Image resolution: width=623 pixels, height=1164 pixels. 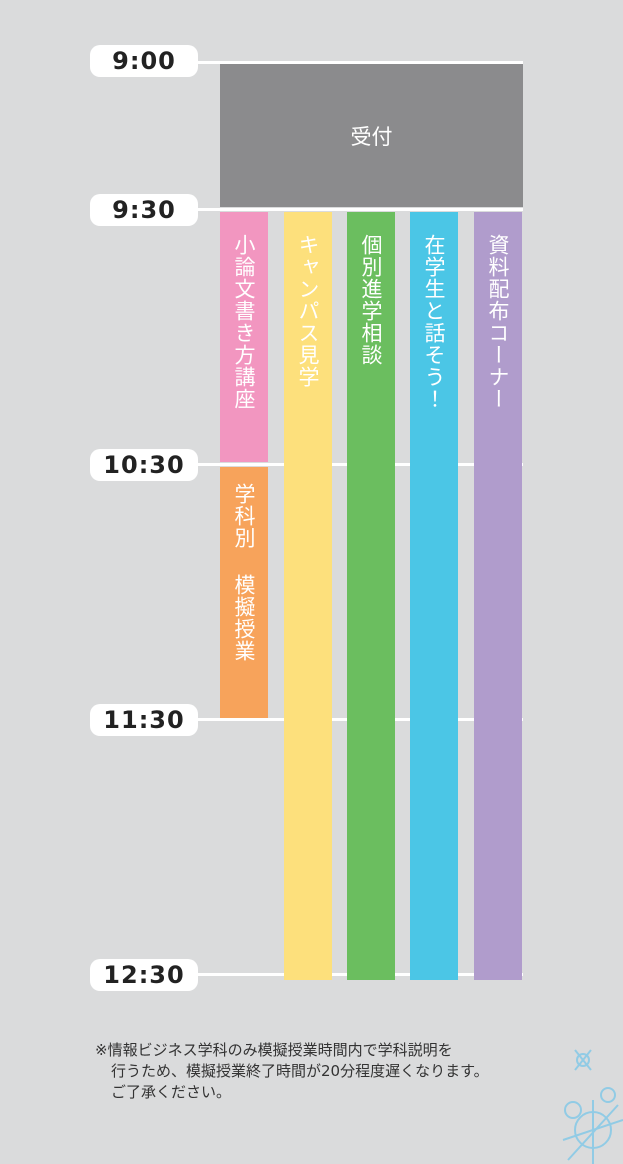 I want to click on time-label: 11:30, so click(x=144, y=720).